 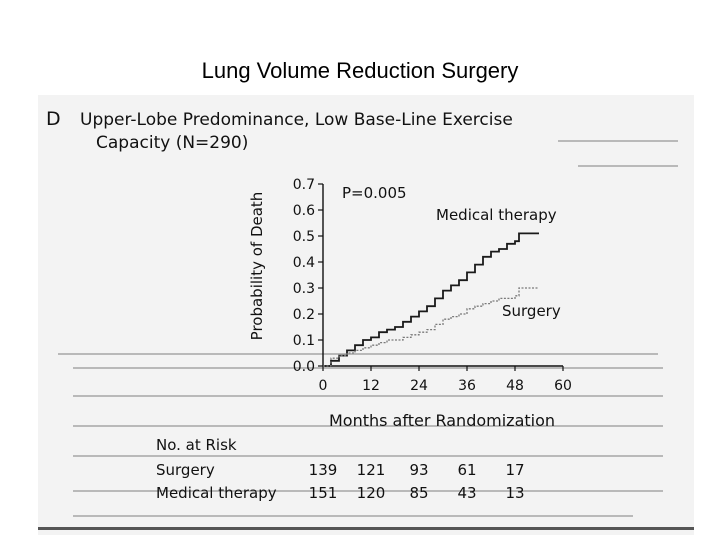 I want to click on y-tick-label: 0.7, so click(x=304, y=185).